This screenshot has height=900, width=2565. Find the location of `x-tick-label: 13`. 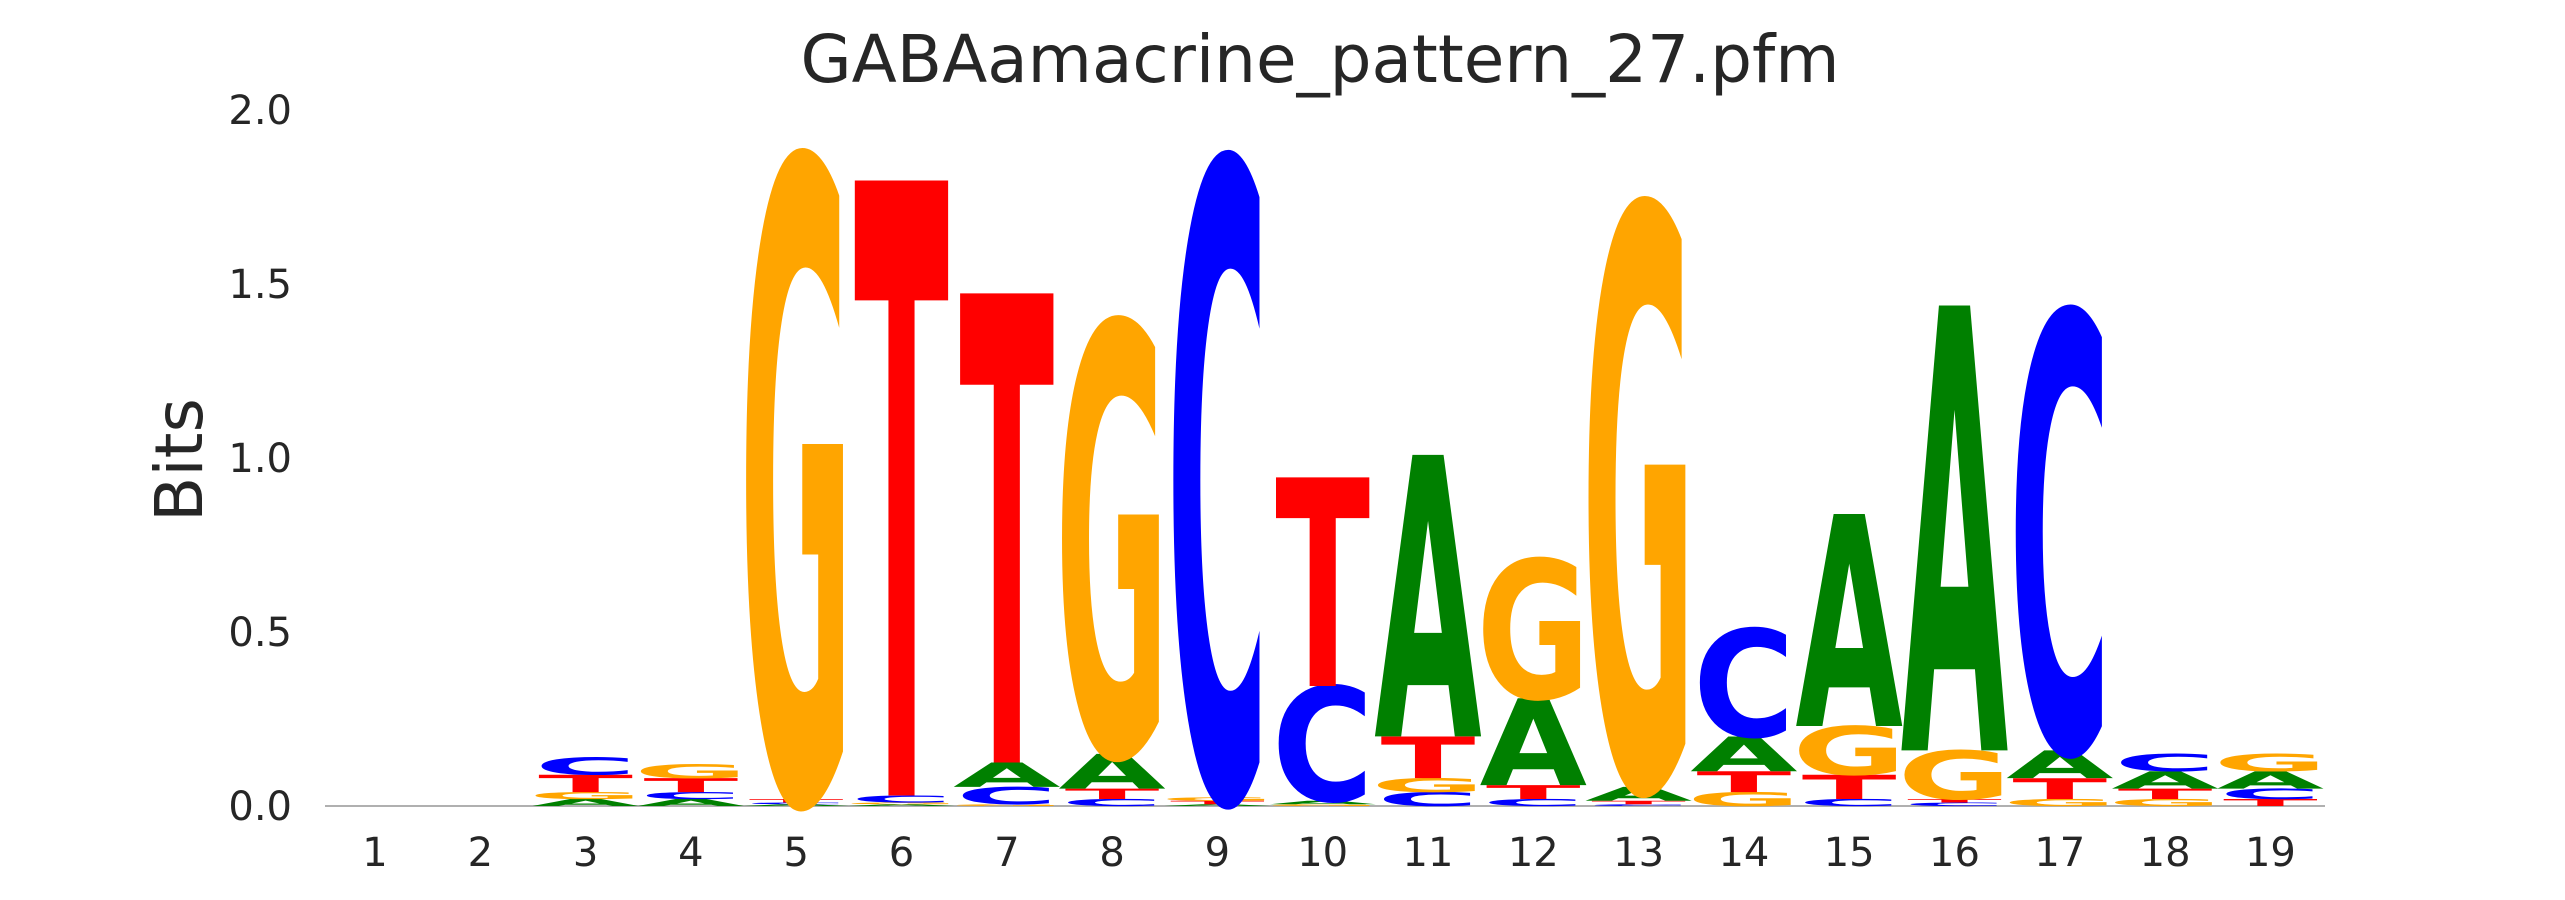

x-tick-label: 13 is located at coordinates (1638, 853).